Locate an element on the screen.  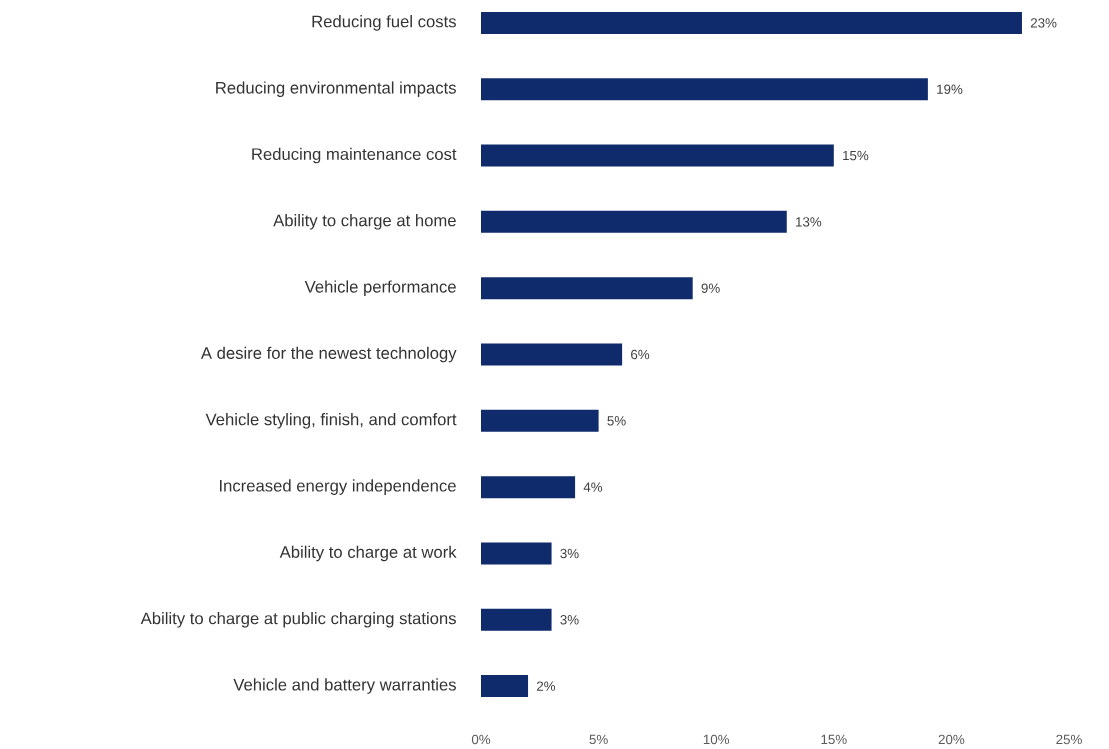
x-tick-label: 15% is located at coordinates (834, 739).